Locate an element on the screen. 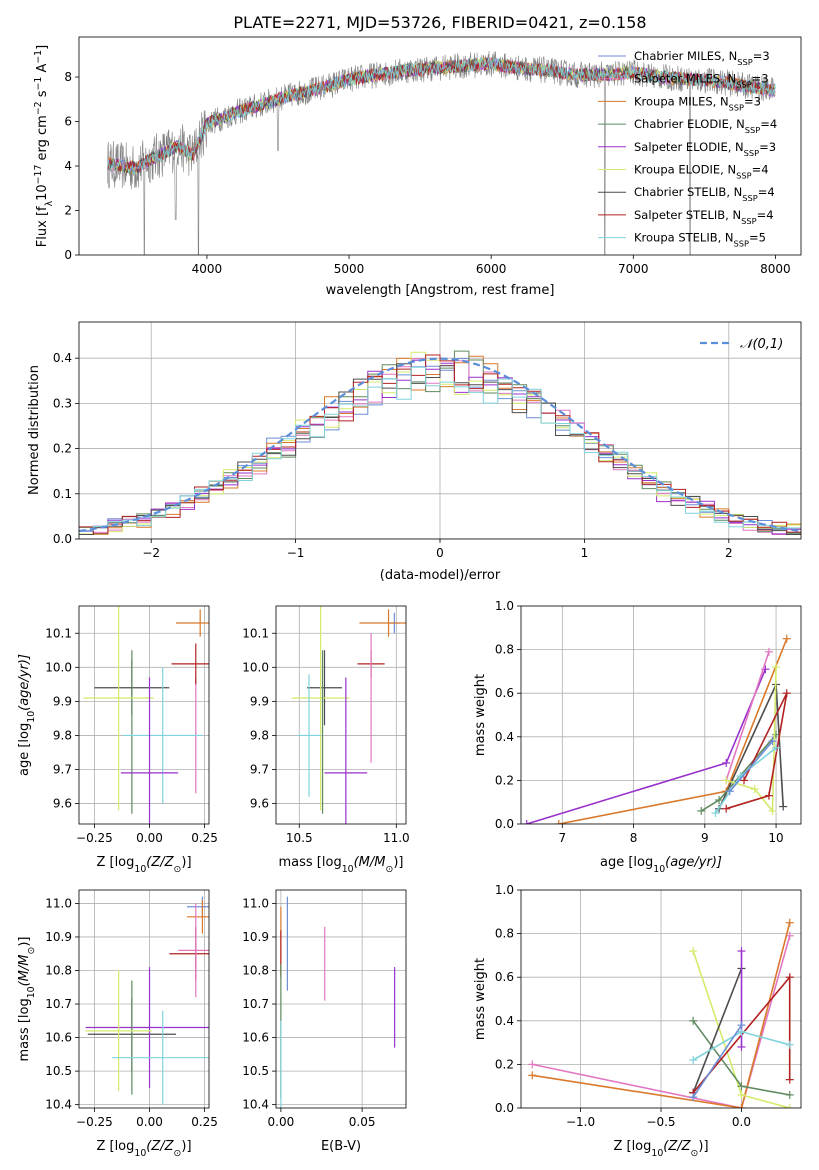 The height and width of the screenshot is (1170, 819). y-tick-label: 8 is located at coordinates (68, 77).